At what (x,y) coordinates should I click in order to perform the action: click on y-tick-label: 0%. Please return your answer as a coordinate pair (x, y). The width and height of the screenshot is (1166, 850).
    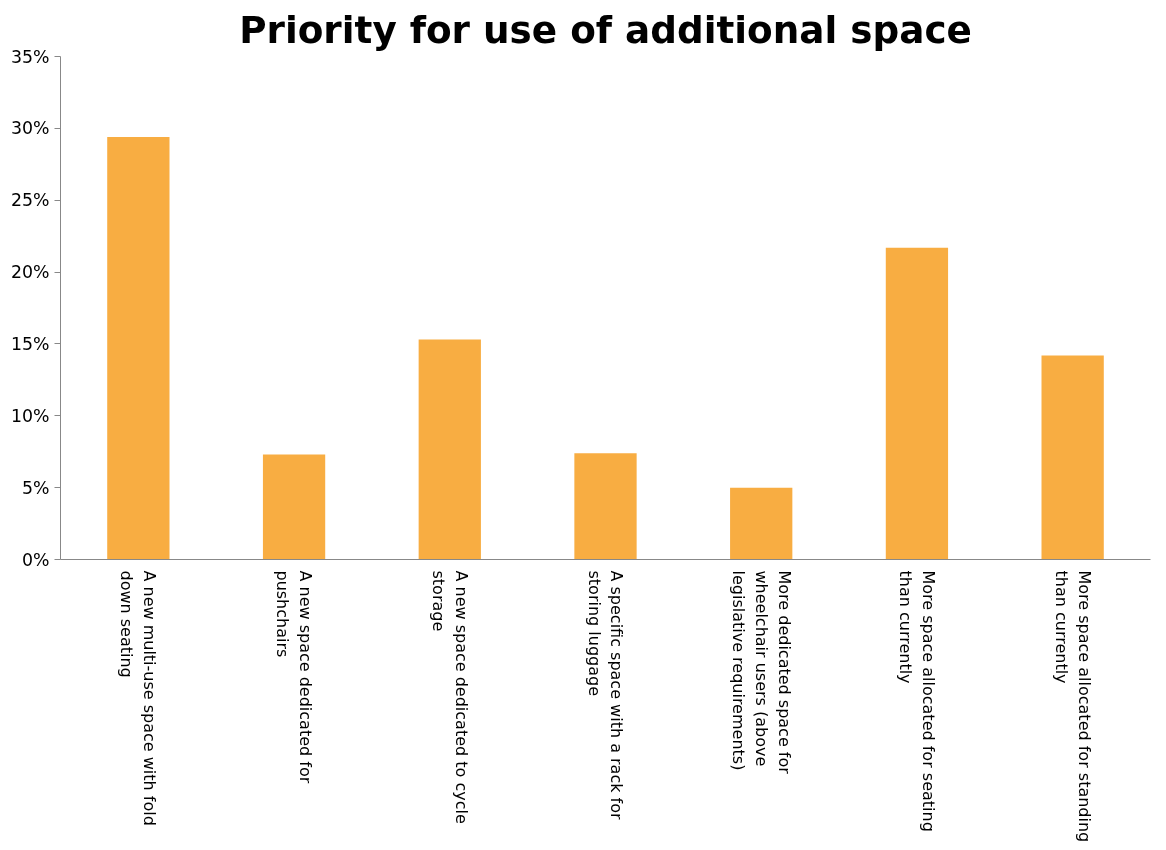
    Looking at the image, I should click on (36, 559).